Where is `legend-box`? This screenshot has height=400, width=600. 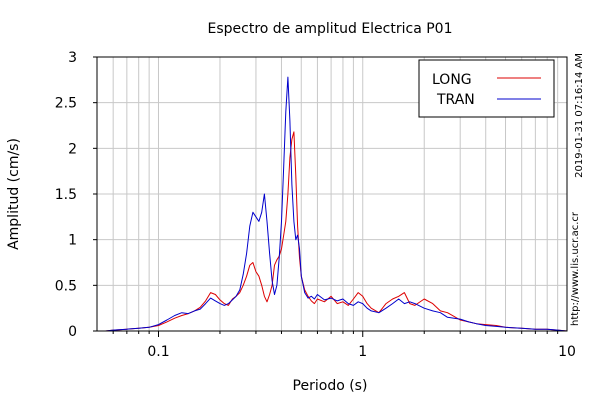 legend-box is located at coordinates (486, 88).